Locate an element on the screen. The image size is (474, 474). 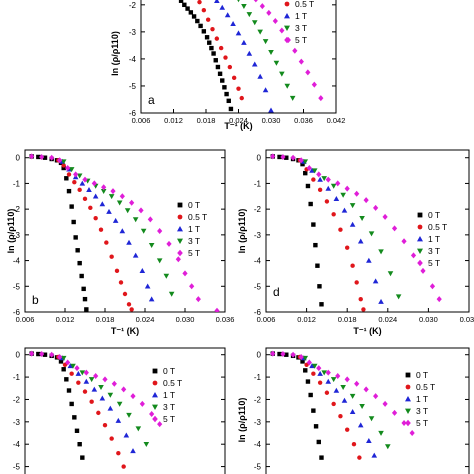
plot-frame is located at coordinates (367, 410).